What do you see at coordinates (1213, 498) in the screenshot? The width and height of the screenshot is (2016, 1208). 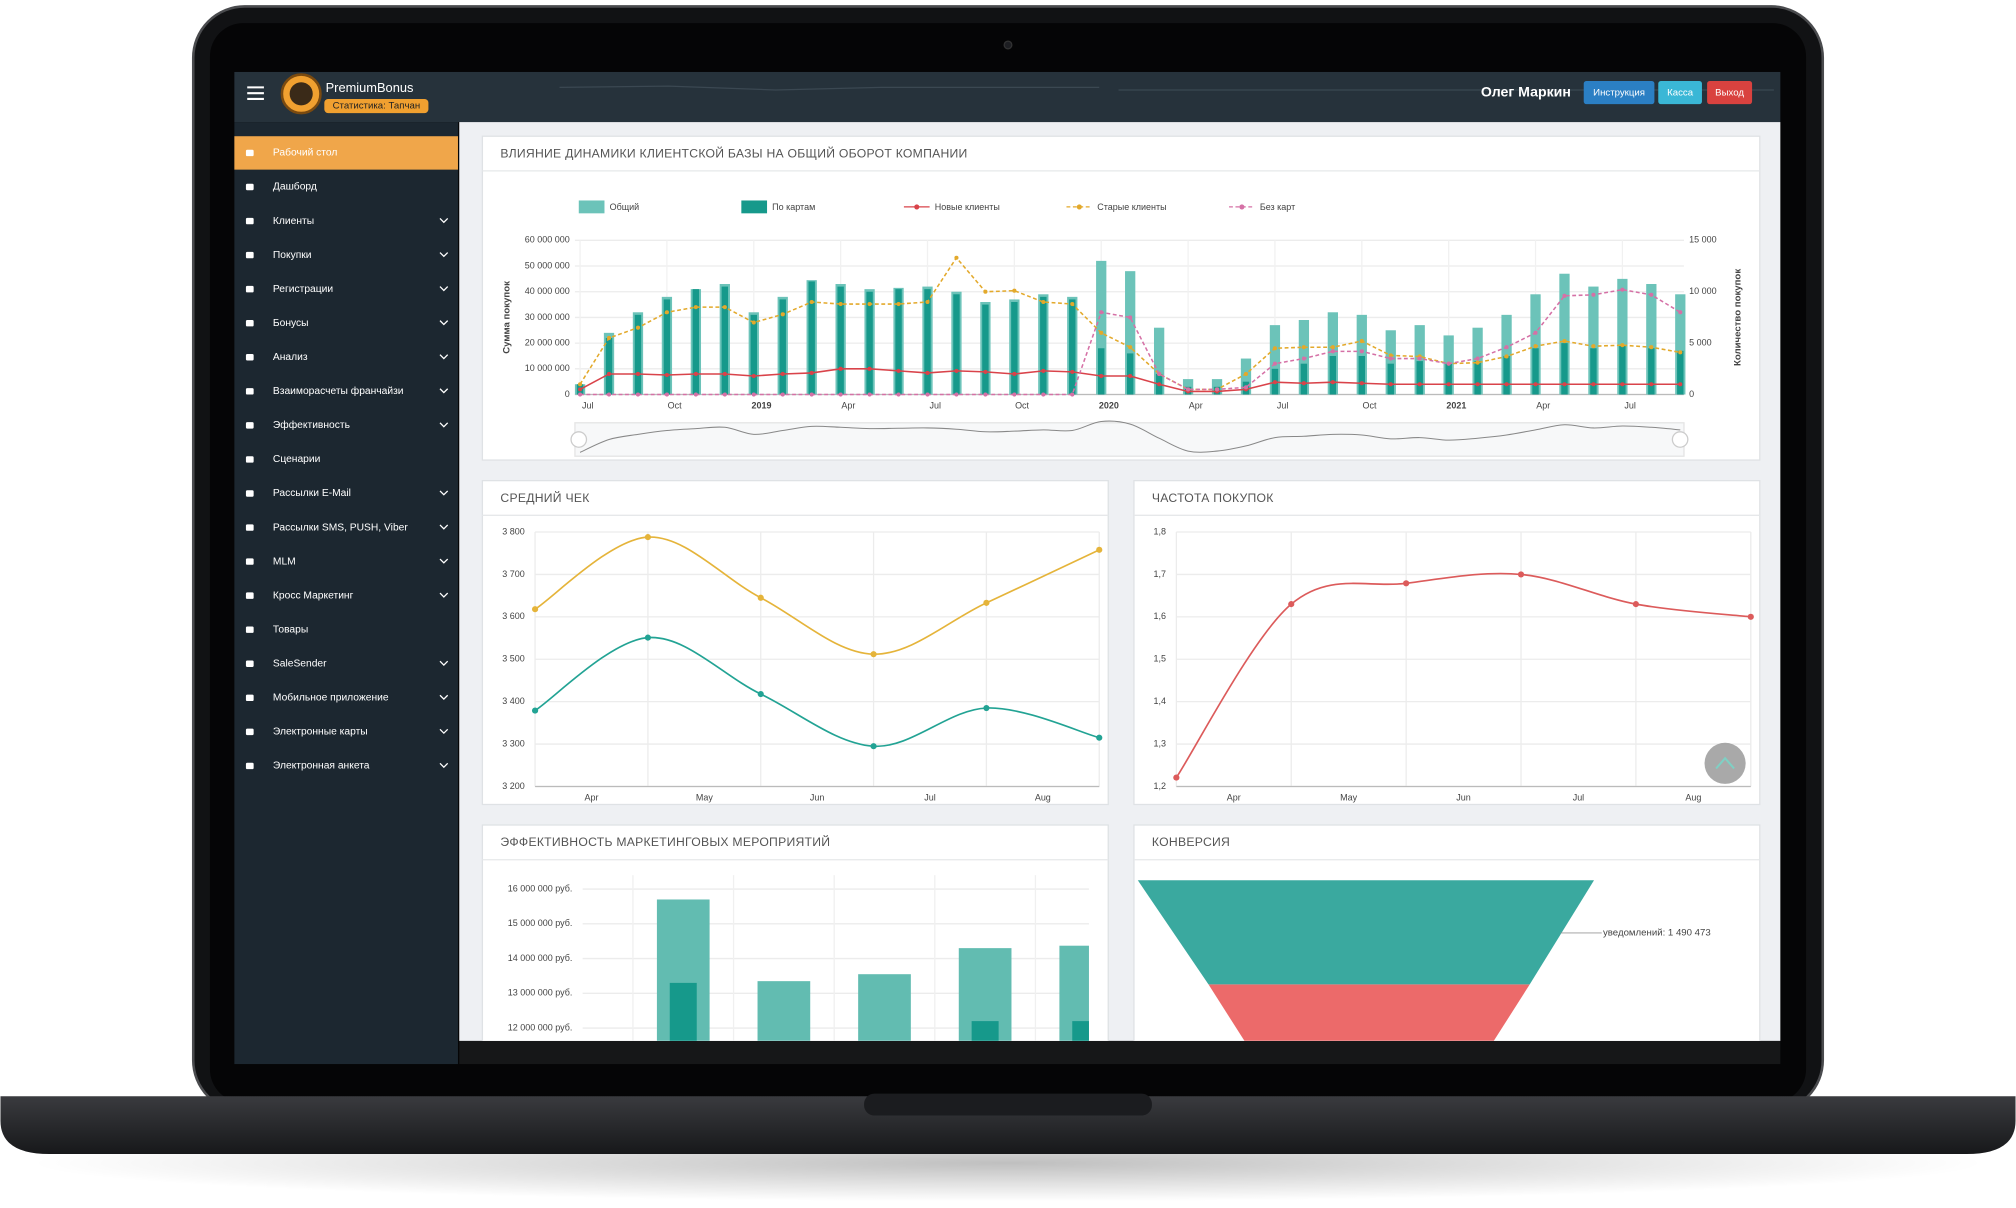 I see `panel-title: ЧАСТОТА ПОКУПОК` at bounding box center [1213, 498].